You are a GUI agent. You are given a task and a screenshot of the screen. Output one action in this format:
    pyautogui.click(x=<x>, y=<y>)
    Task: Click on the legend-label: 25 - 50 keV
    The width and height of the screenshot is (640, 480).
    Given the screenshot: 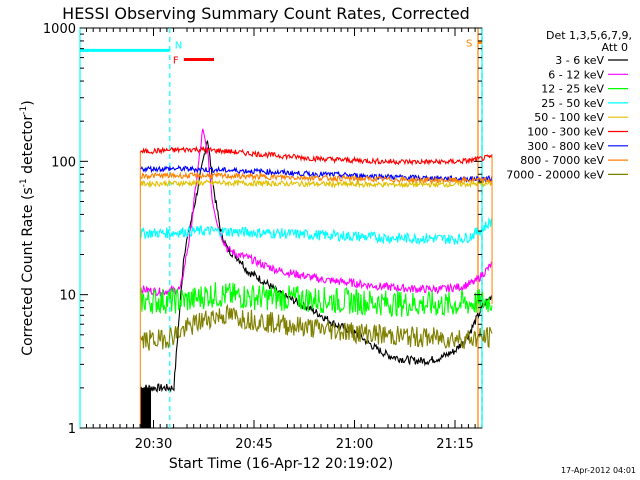 What is the action you would take?
    pyautogui.click(x=572, y=103)
    